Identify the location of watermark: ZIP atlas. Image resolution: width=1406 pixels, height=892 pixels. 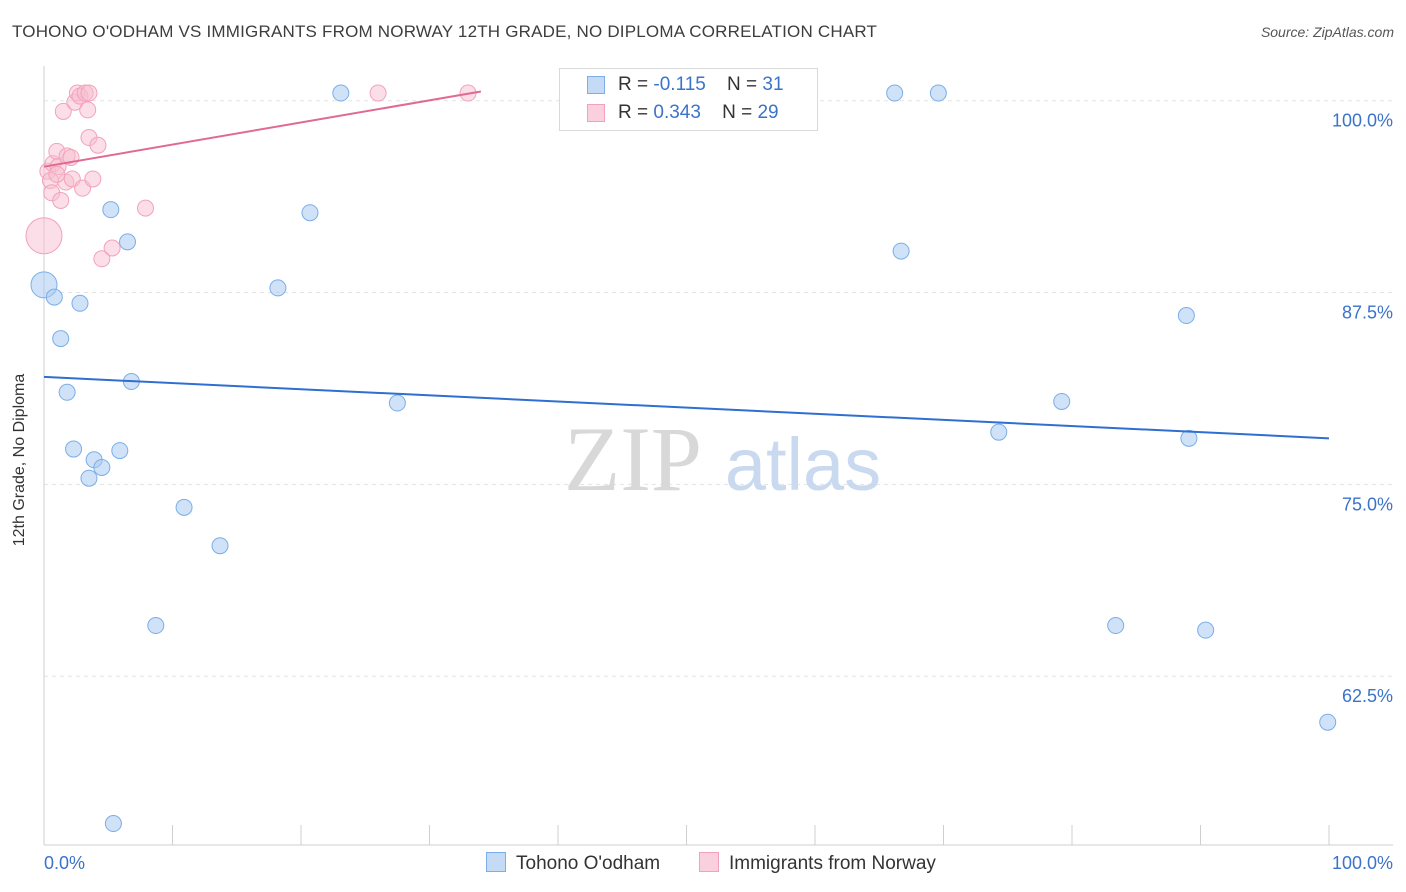
(722, 459).